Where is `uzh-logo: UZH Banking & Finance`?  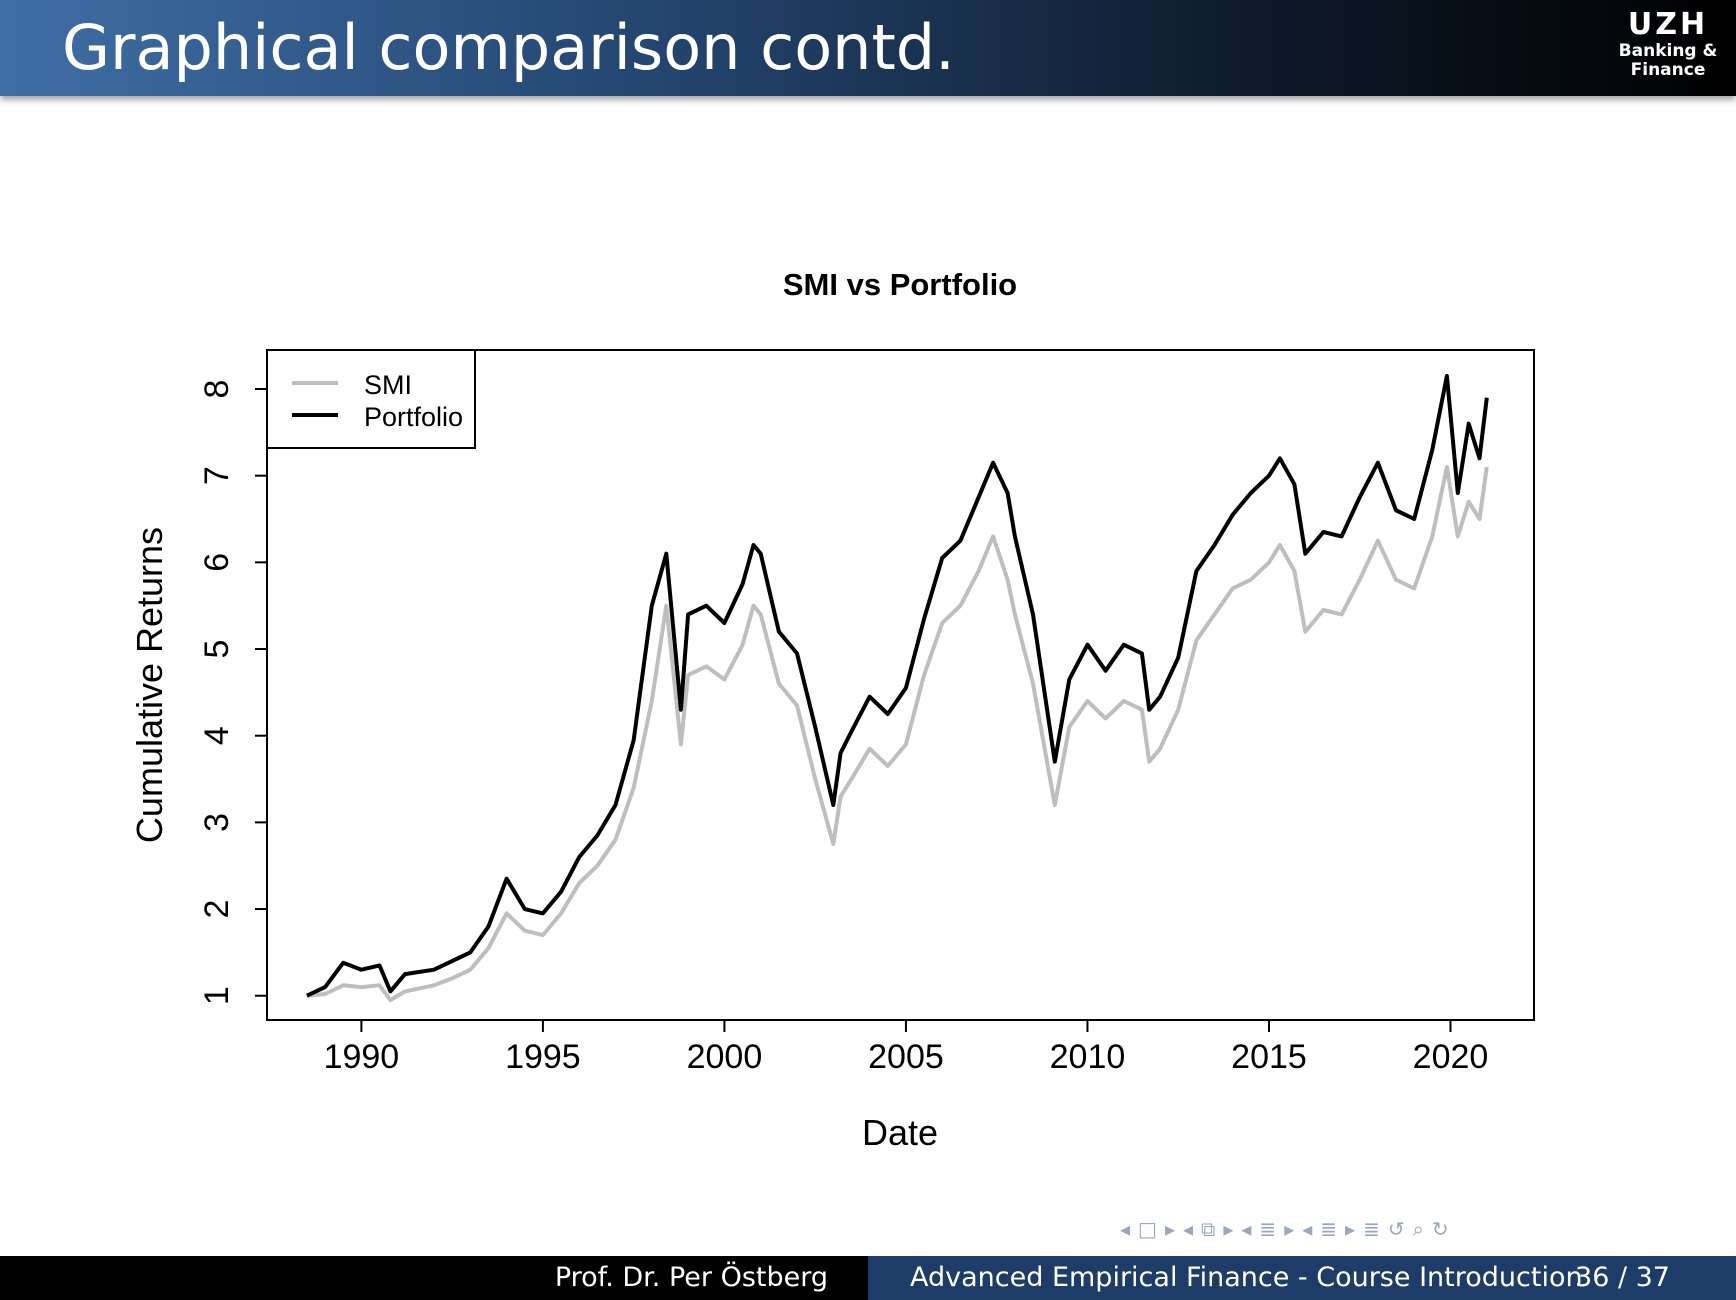
uzh-logo: UZH Banking & Finance is located at coordinates (1668, 44).